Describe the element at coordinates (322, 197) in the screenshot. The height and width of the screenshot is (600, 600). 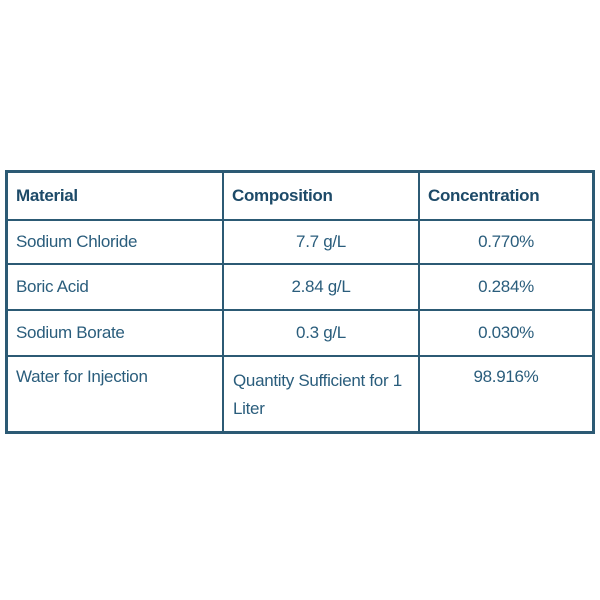
I see `header-composition: Composition` at that location.